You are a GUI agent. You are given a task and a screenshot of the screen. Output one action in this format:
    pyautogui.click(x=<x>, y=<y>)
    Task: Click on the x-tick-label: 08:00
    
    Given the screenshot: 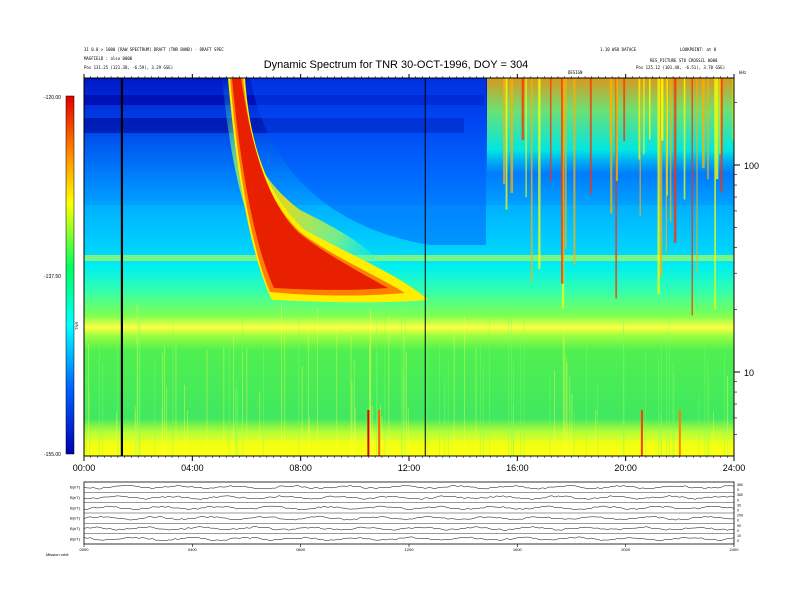 What is the action you would take?
    pyautogui.click(x=300, y=468)
    